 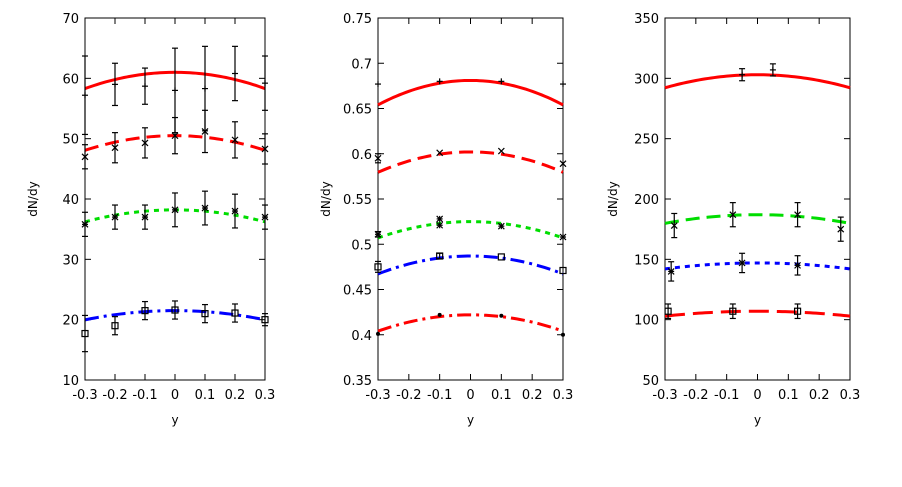 I want to click on series-5-fit-curve, so click(x=470, y=323).